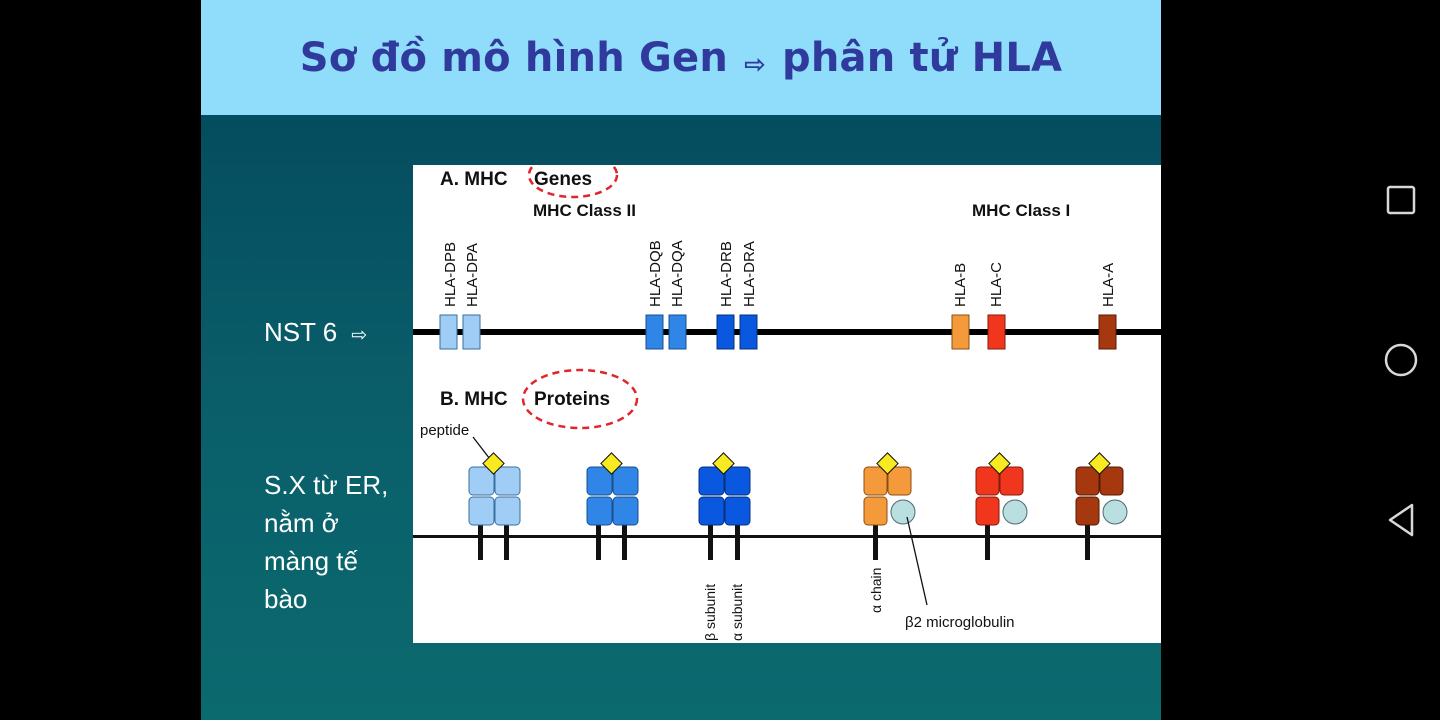 The height and width of the screenshot is (720, 1440). I want to click on section-b-prefix: B. MHC, so click(474, 399).